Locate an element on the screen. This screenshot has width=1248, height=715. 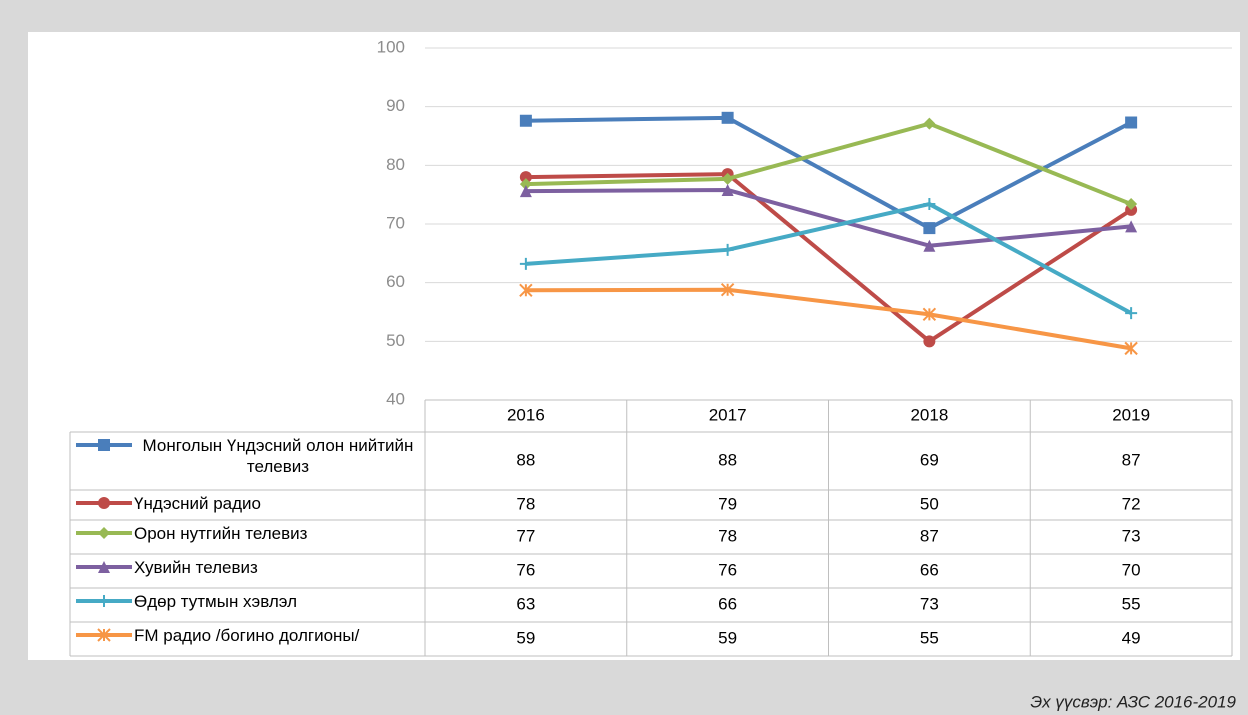
x-tick-label: 2017 is located at coordinates (728, 414).